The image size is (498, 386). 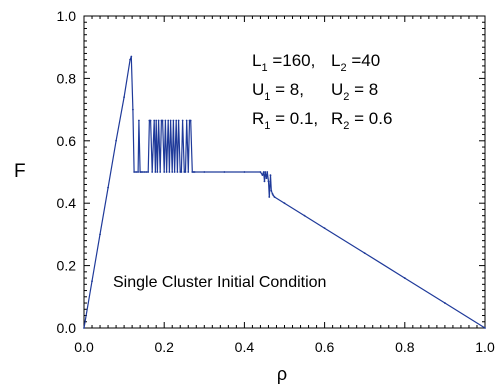 I want to click on x-tick-label: 0.8, so click(x=405, y=347).